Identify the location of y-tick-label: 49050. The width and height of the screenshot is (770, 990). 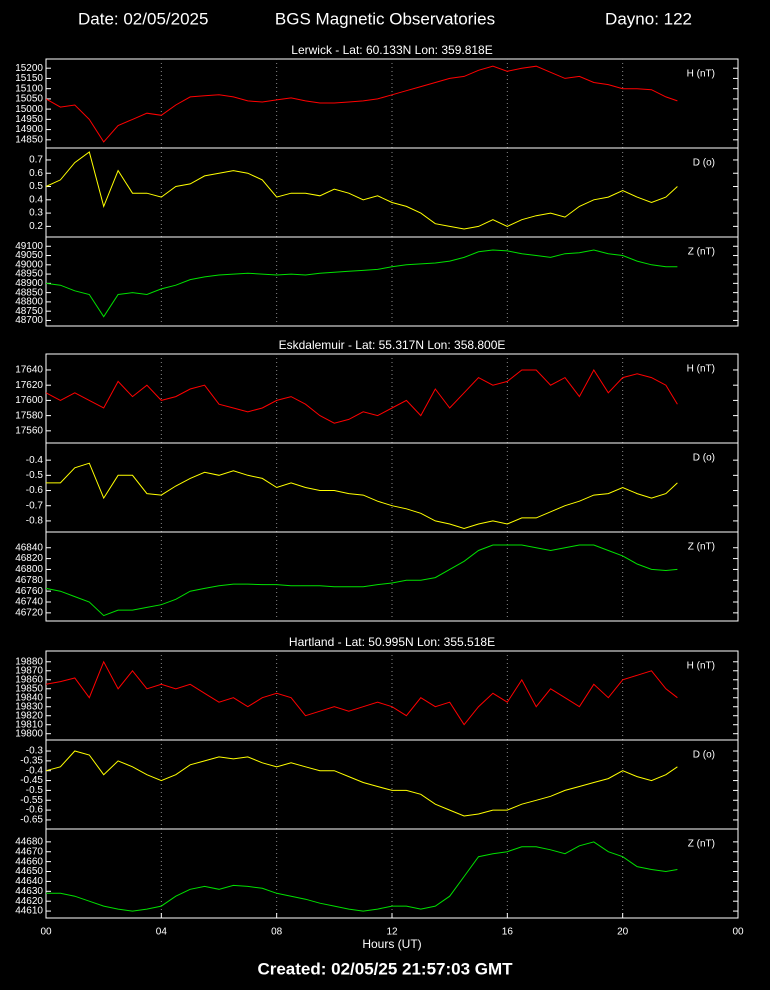
(29, 255).